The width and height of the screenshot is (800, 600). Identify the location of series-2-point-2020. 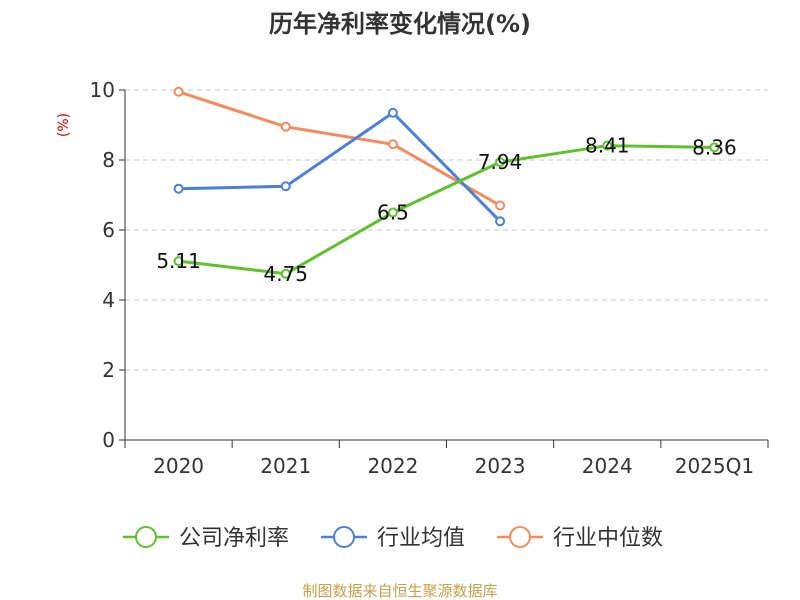
(178, 91).